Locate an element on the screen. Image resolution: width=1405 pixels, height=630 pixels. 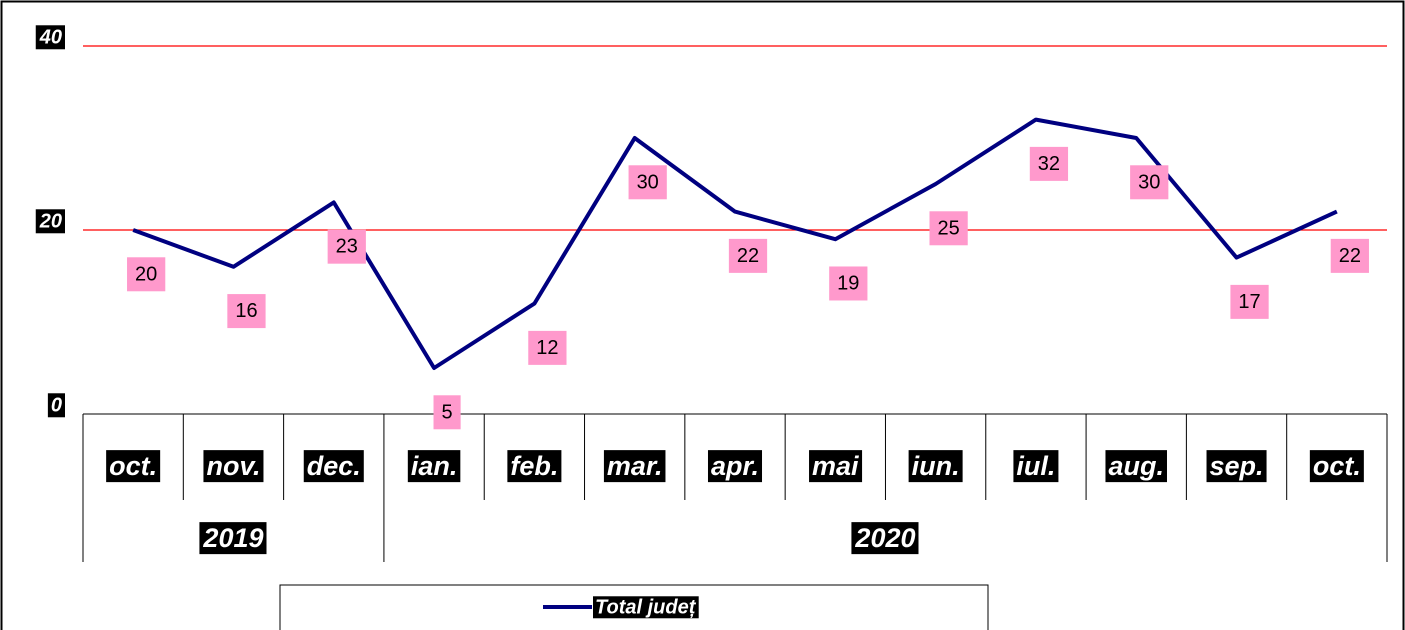
x-tick-label: feb. is located at coordinates (534, 466).